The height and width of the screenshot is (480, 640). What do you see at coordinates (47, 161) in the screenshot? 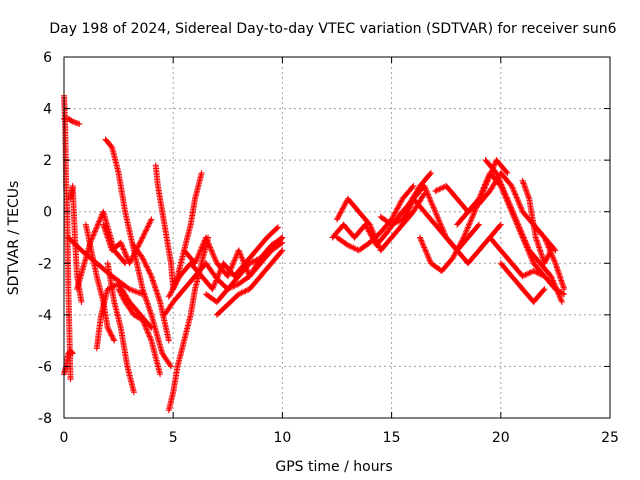
I see `y-tick-label: 2` at bounding box center [47, 161].